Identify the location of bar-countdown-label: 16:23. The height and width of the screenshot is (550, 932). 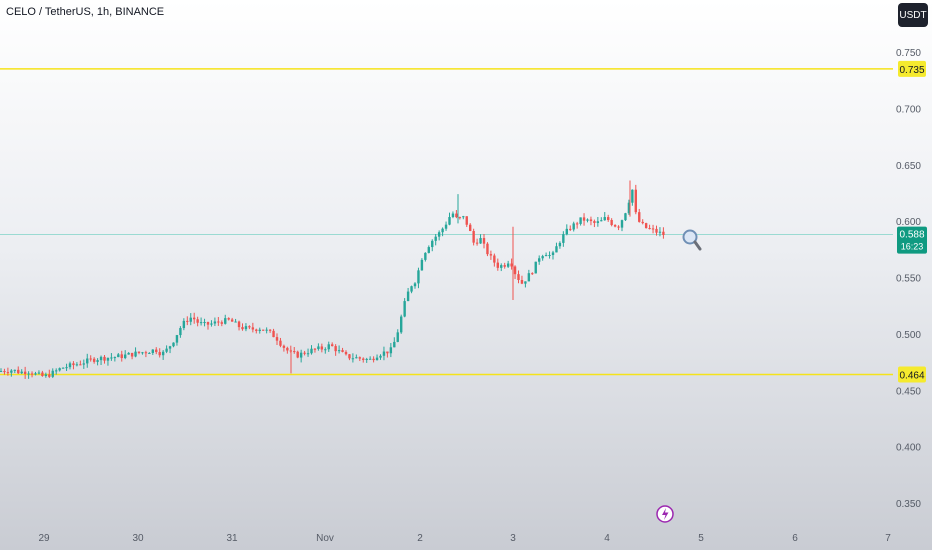
(912, 247).